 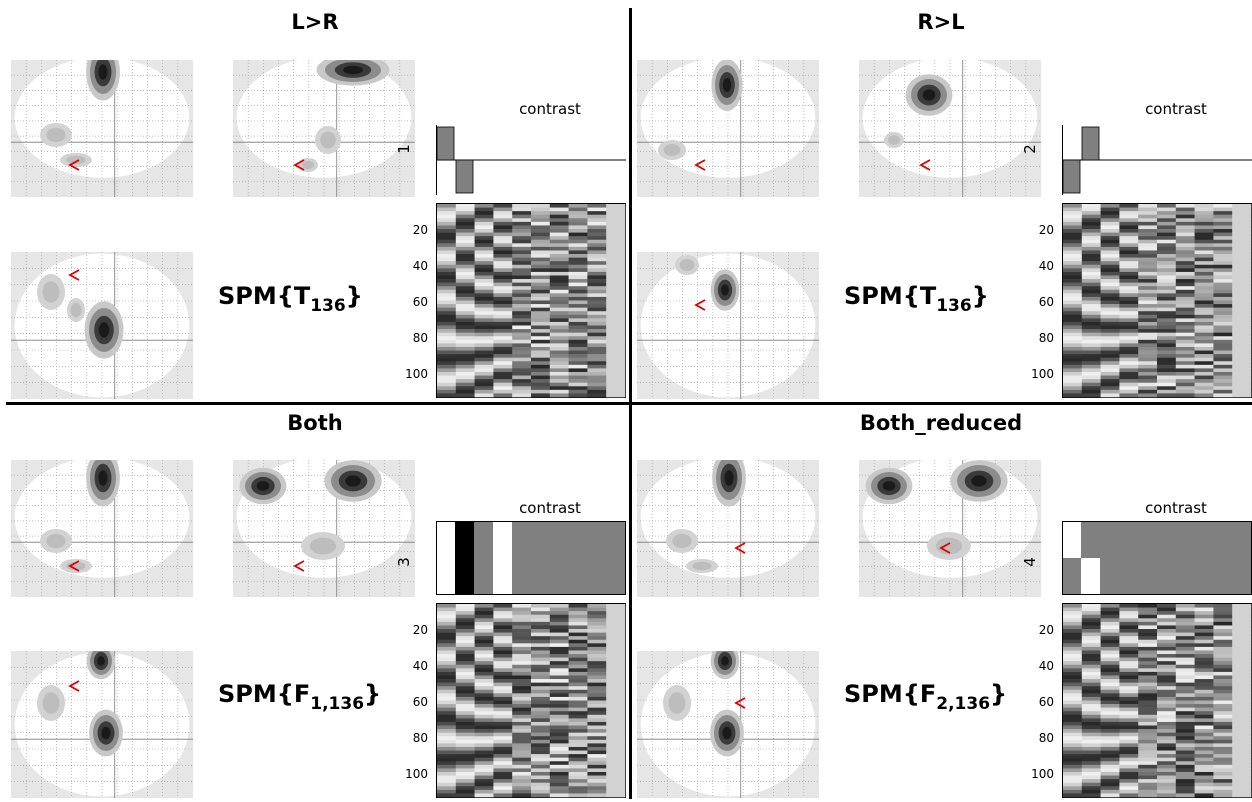 What do you see at coordinates (629, 403) in the screenshot?
I see `horizontal-divider` at bounding box center [629, 403].